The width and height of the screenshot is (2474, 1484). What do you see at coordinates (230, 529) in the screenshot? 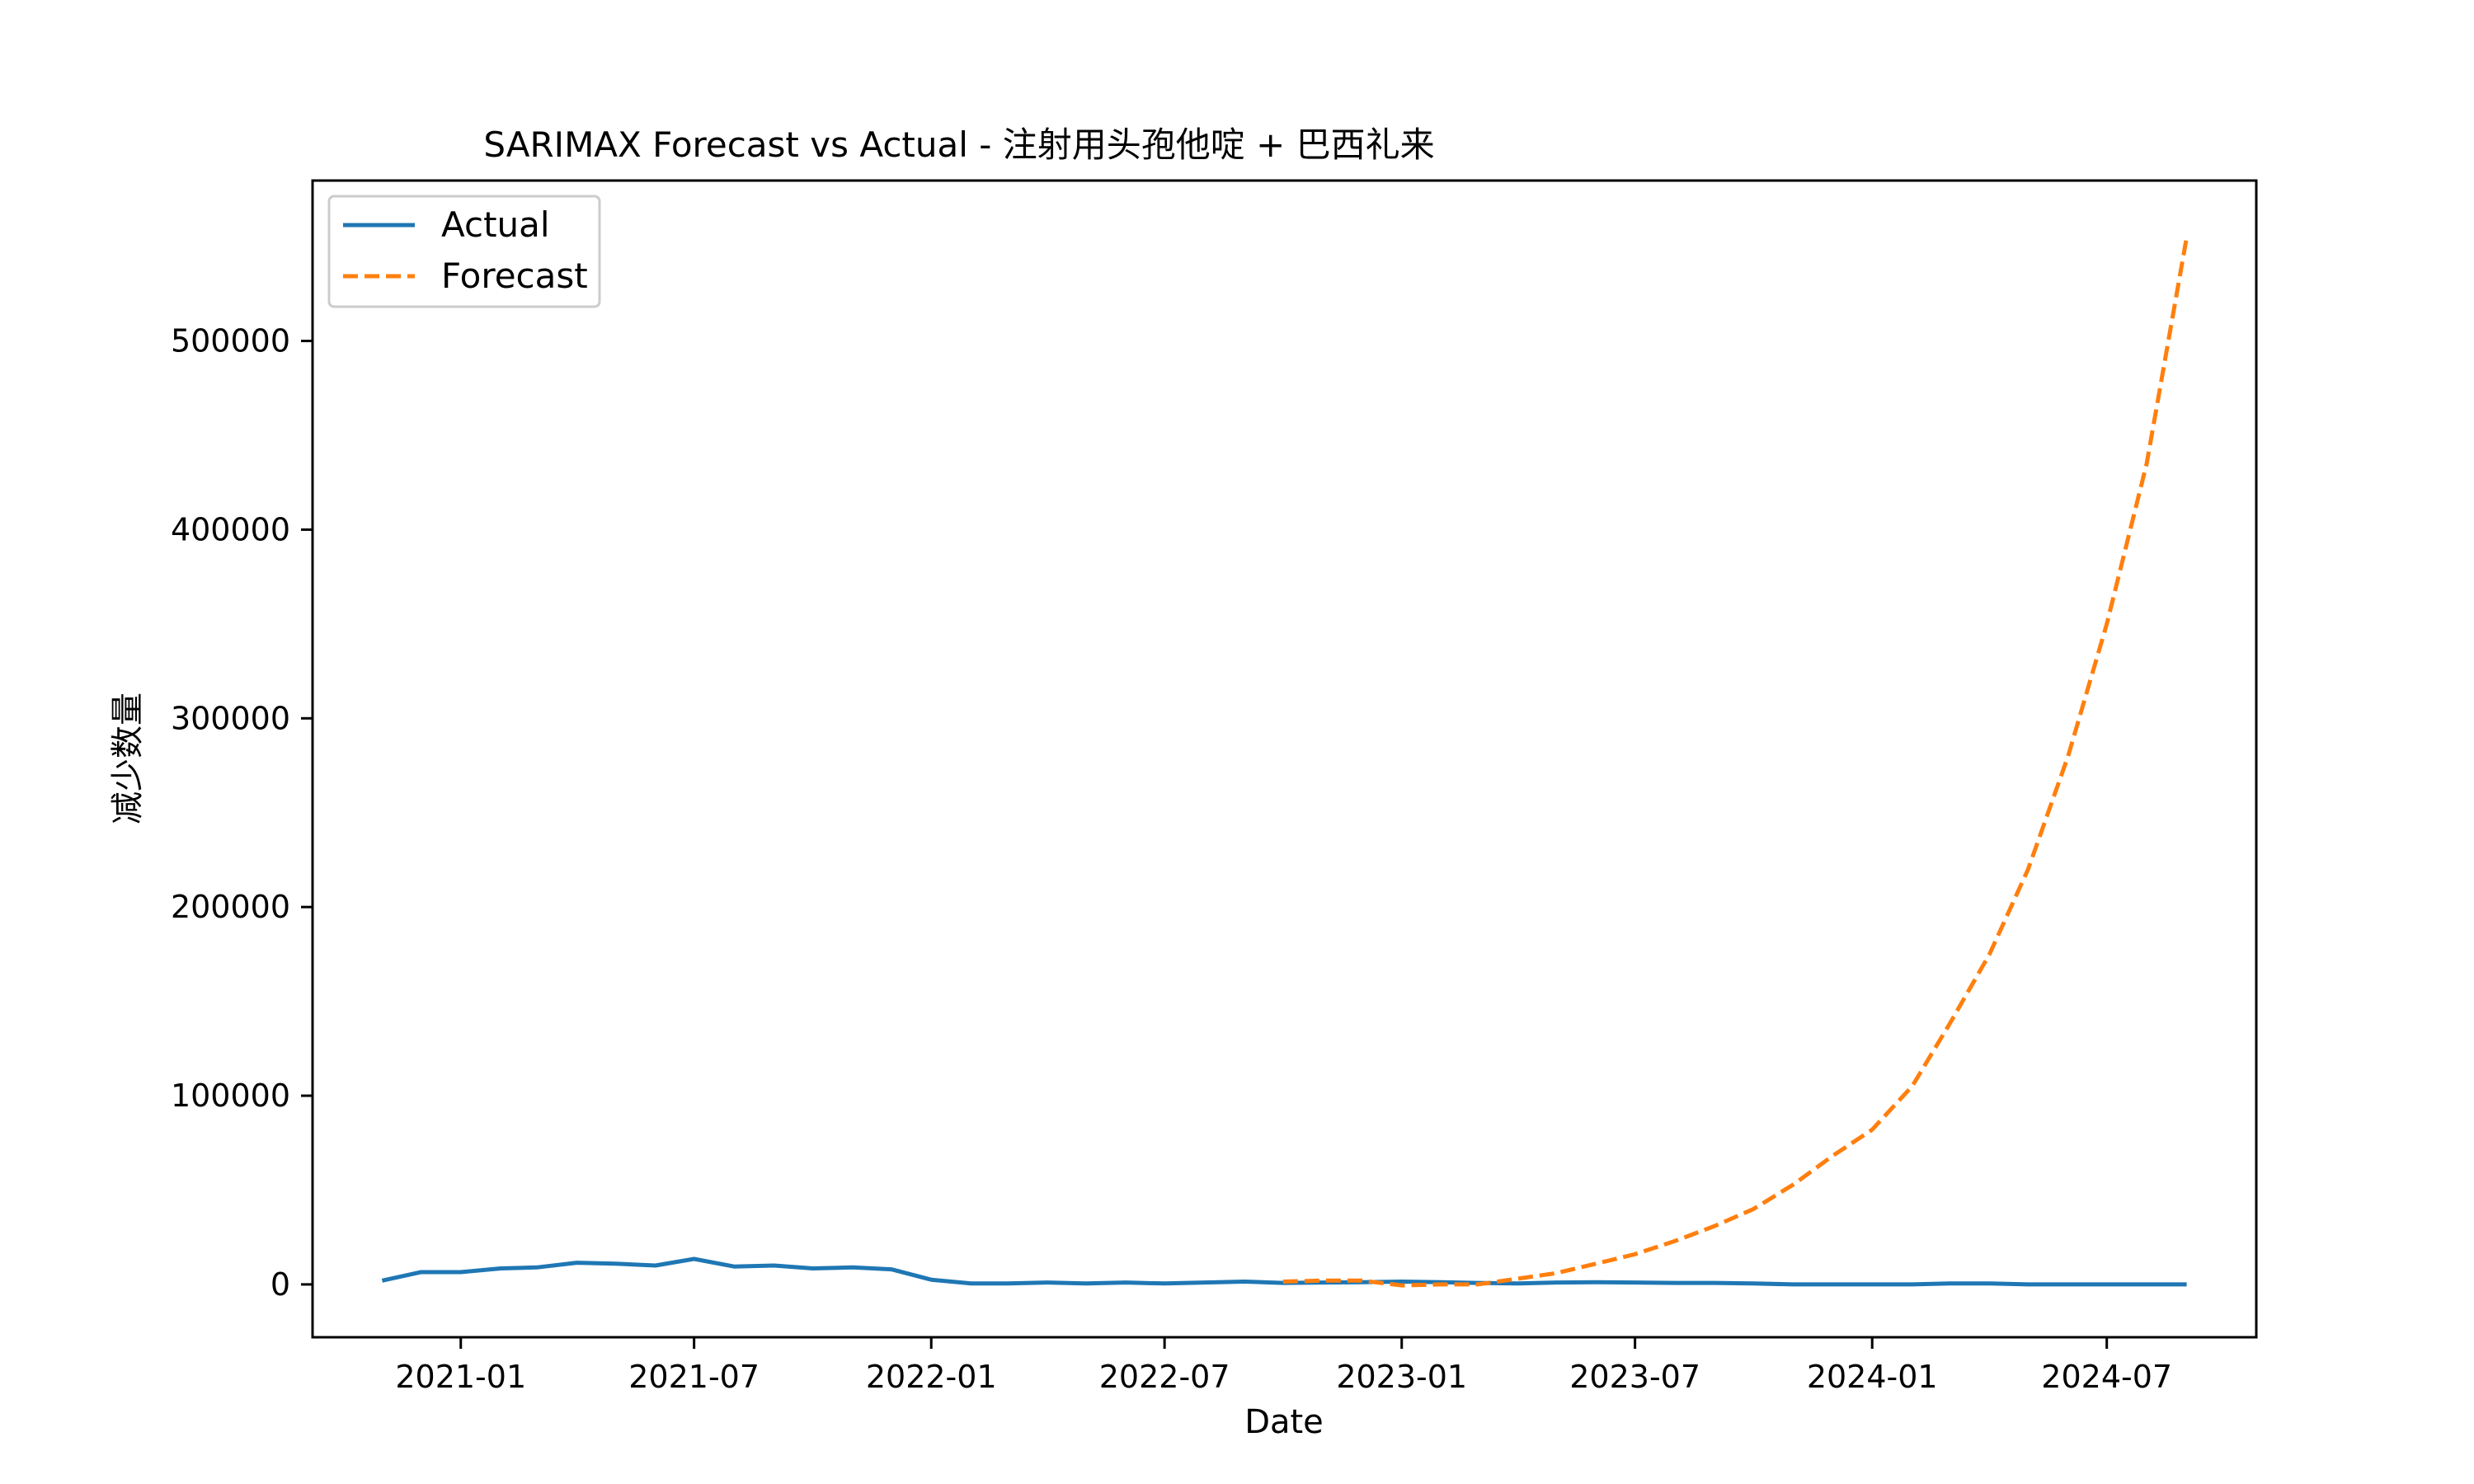
I see `y-tick-label: 400000` at bounding box center [230, 529].